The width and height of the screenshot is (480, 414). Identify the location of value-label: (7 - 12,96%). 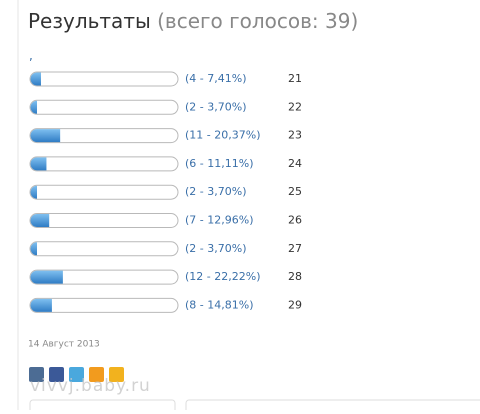
(219, 220).